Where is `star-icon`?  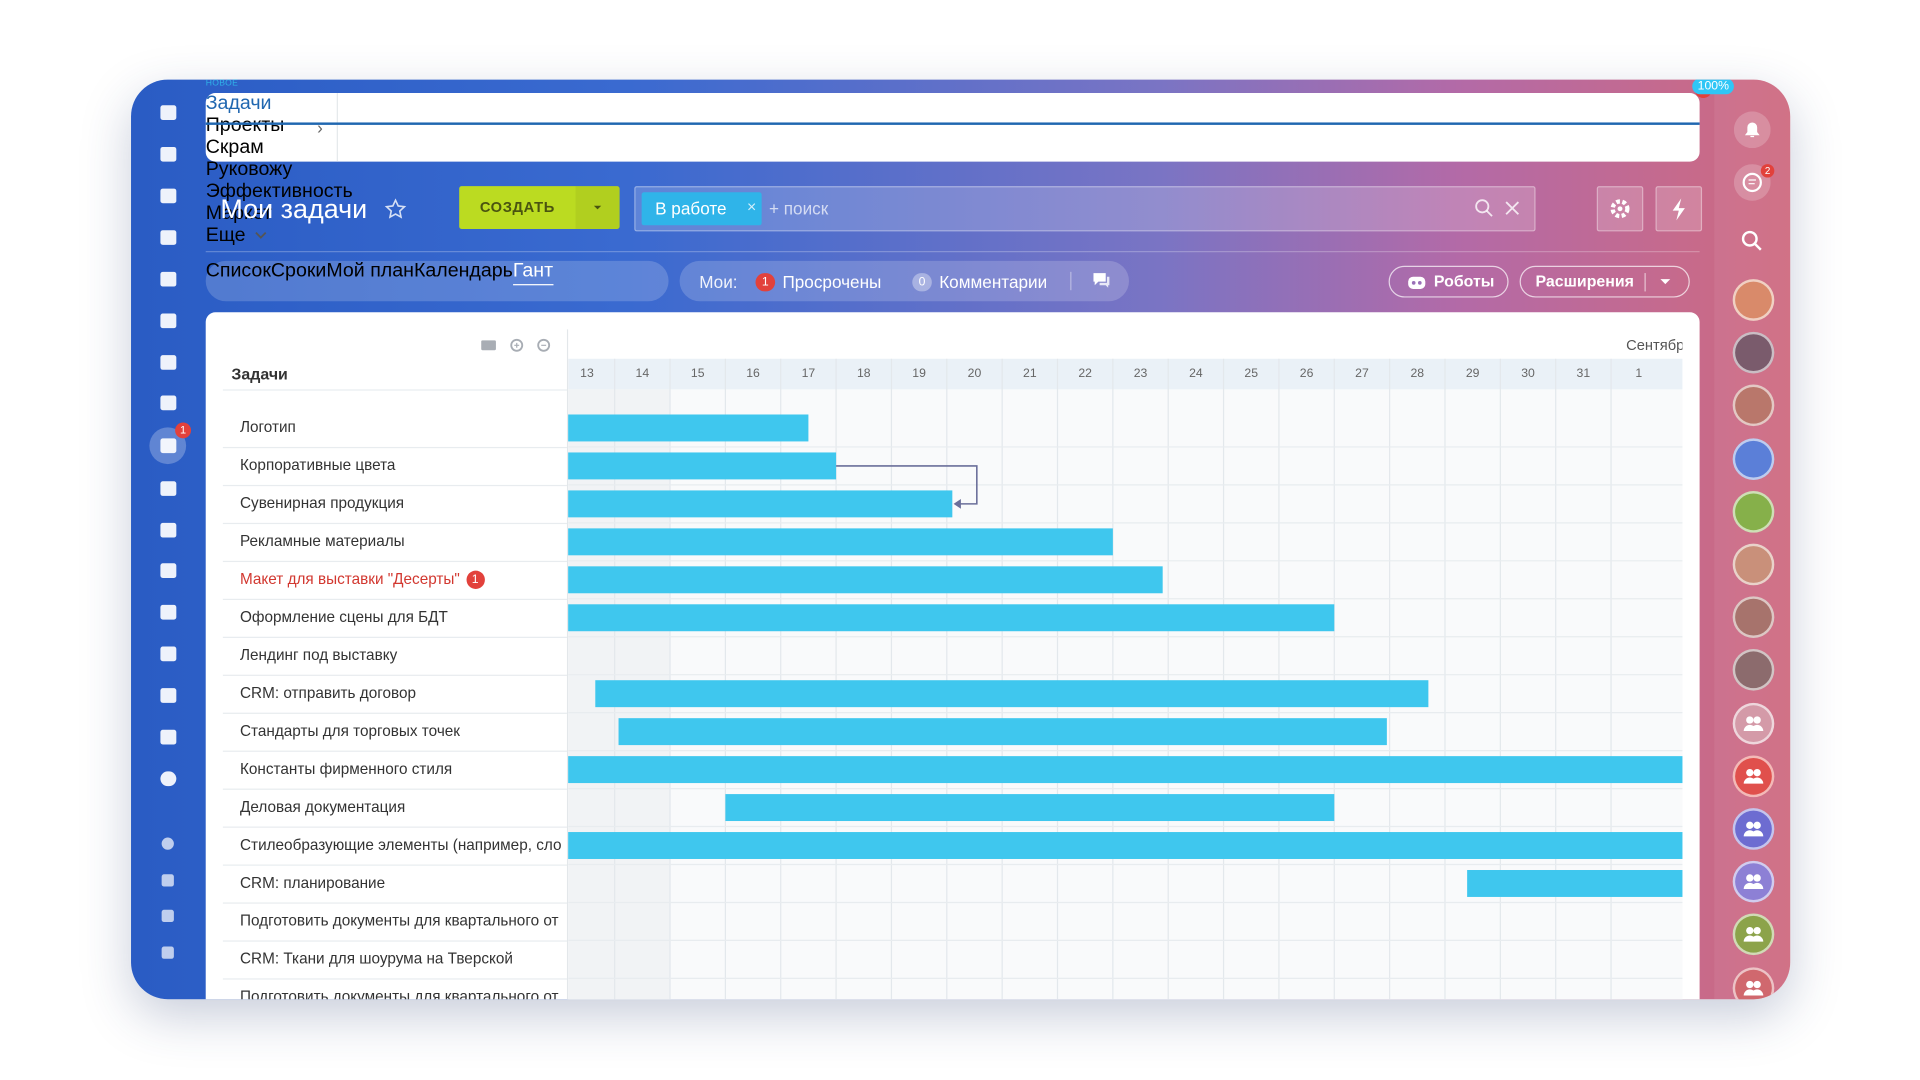
star-icon is located at coordinates (395, 209).